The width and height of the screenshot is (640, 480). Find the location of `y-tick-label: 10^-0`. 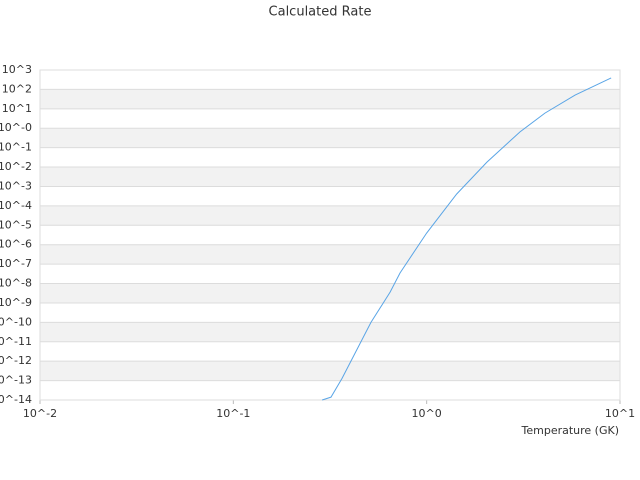

y-tick-label: 10^-0 is located at coordinates (16, 127).